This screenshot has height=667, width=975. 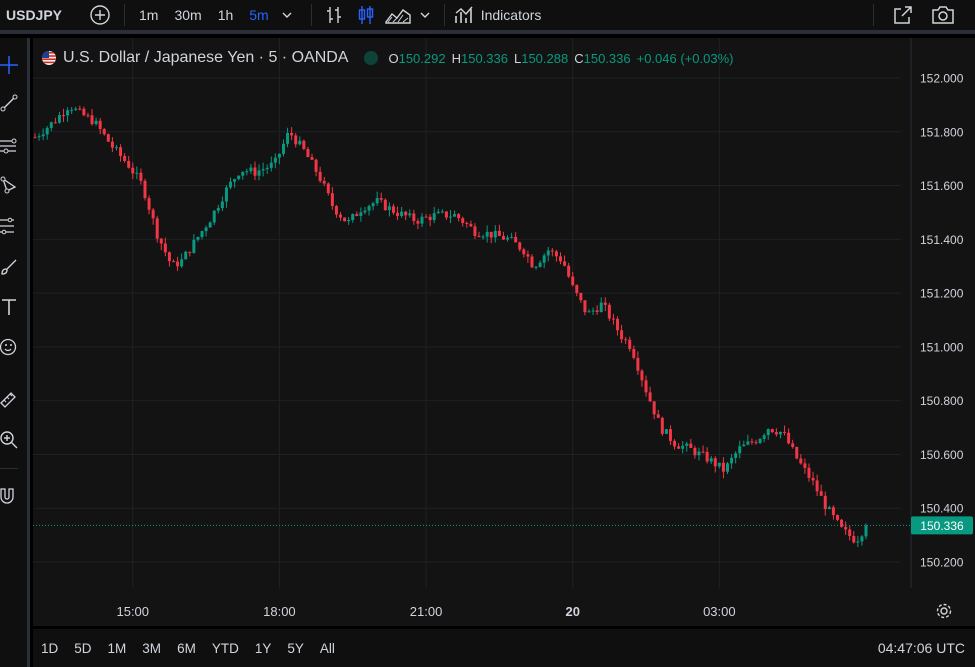 What do you see at coordinates (225, 648) in the screenshot?
I see `range-ytd: YTD` at bounding box center [225, 648].